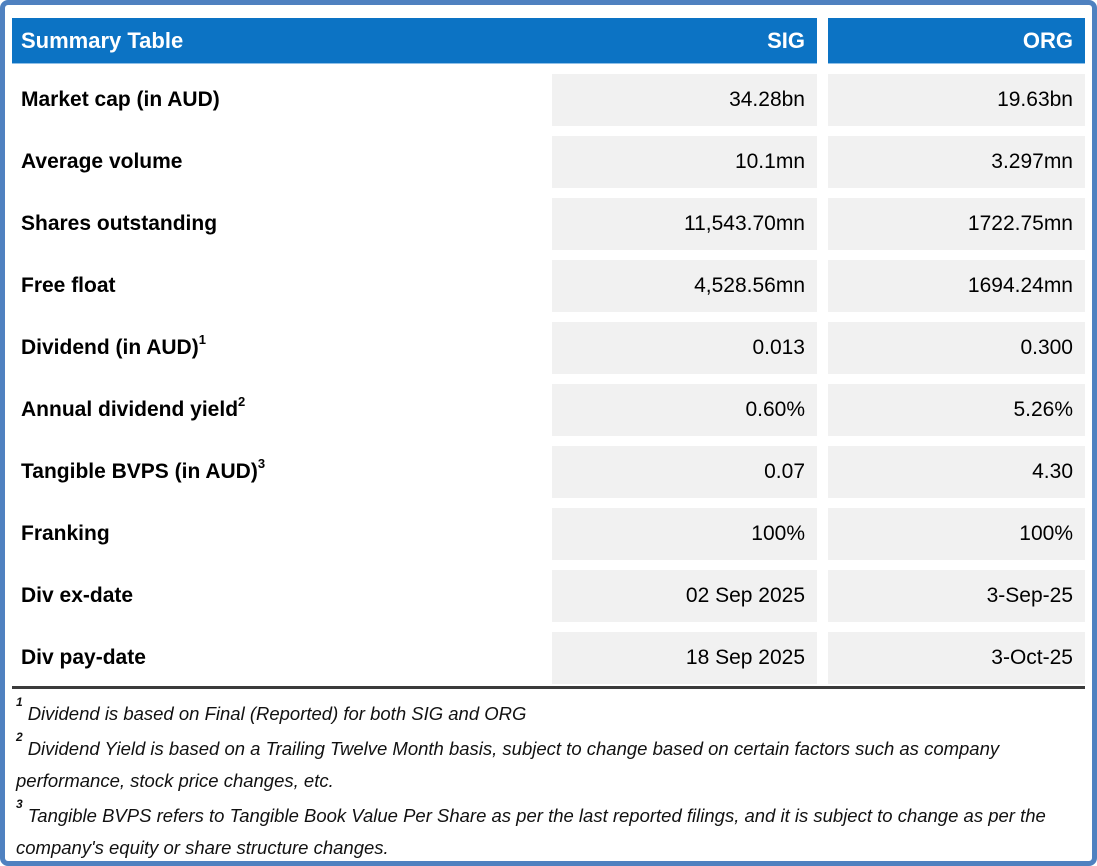  Describe the element at coordinates (684, 224) in the screenshot. I see `value-cell-sig: 11,543.70mn` at that location.